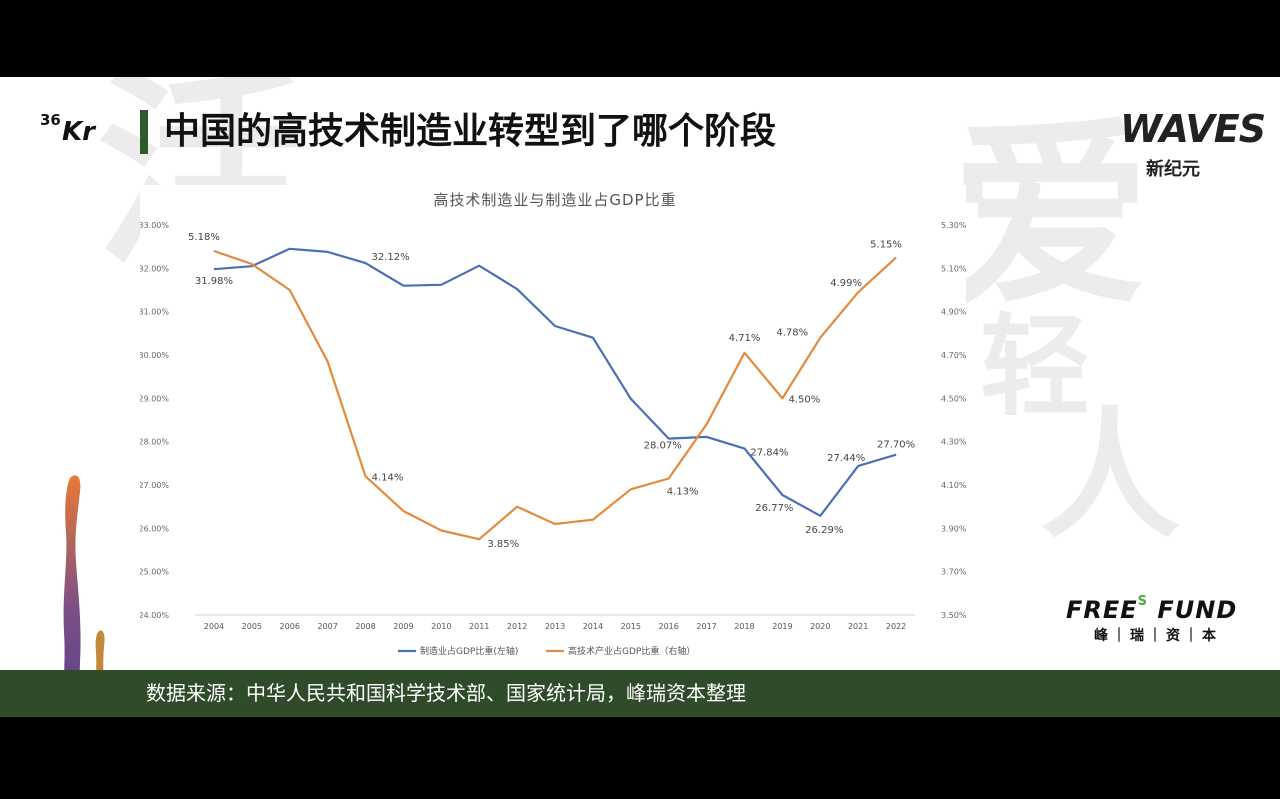  Describe the element at coordinates (745, 338) in the screenshot. I see `data-label: 4.71%` at that location.